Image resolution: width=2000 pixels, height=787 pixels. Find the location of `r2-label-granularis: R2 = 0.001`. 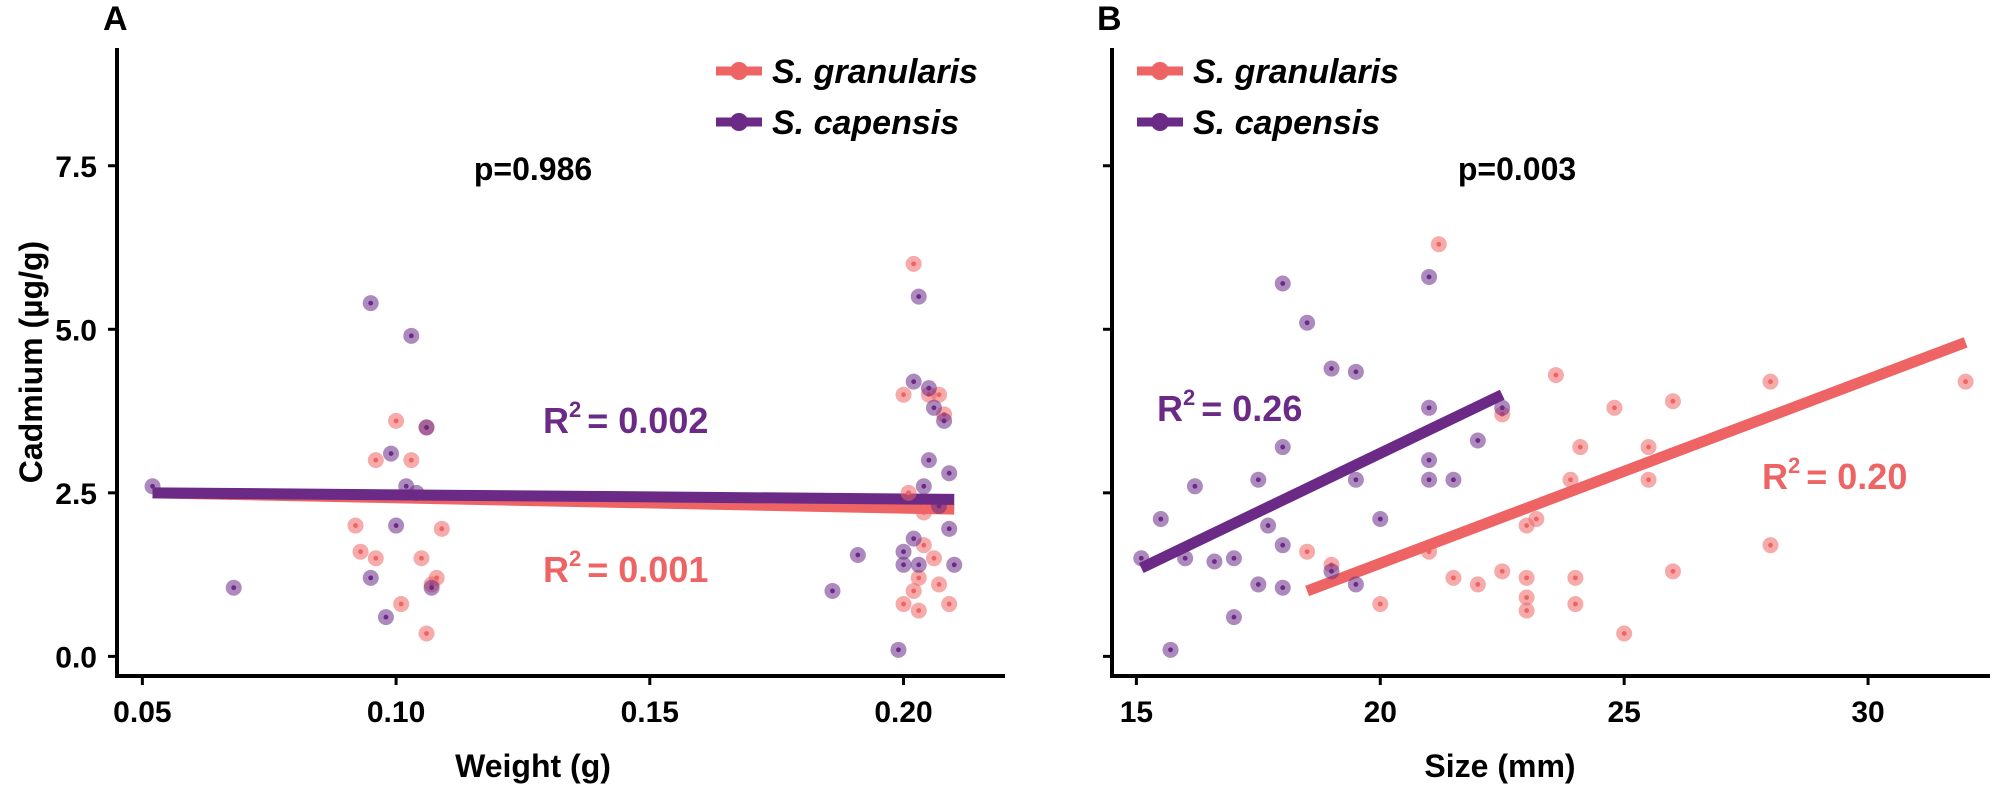

r2-label-granularis: R2 = 0.001 is located at coordinates (625, 568).